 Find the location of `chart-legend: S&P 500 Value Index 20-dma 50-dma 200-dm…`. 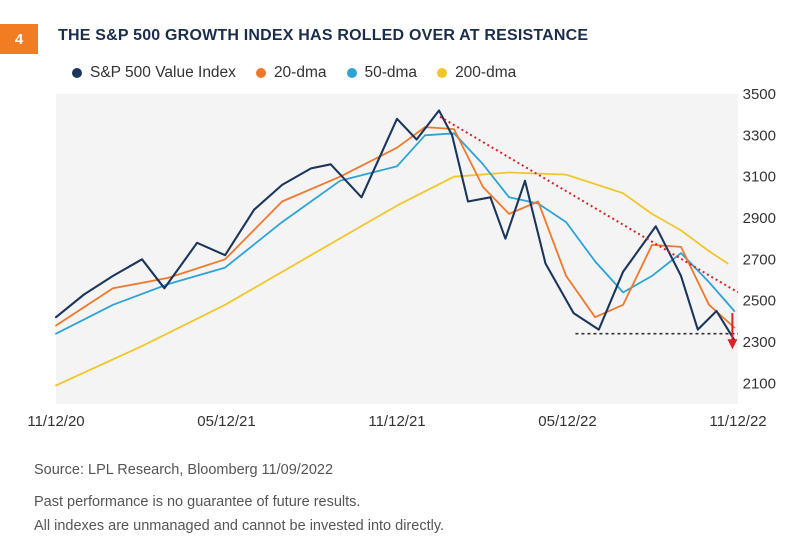

chart-legend: S&P 500 Value Index 20-dma 50-dma 200-dm… is located at coordinates (304, 73).